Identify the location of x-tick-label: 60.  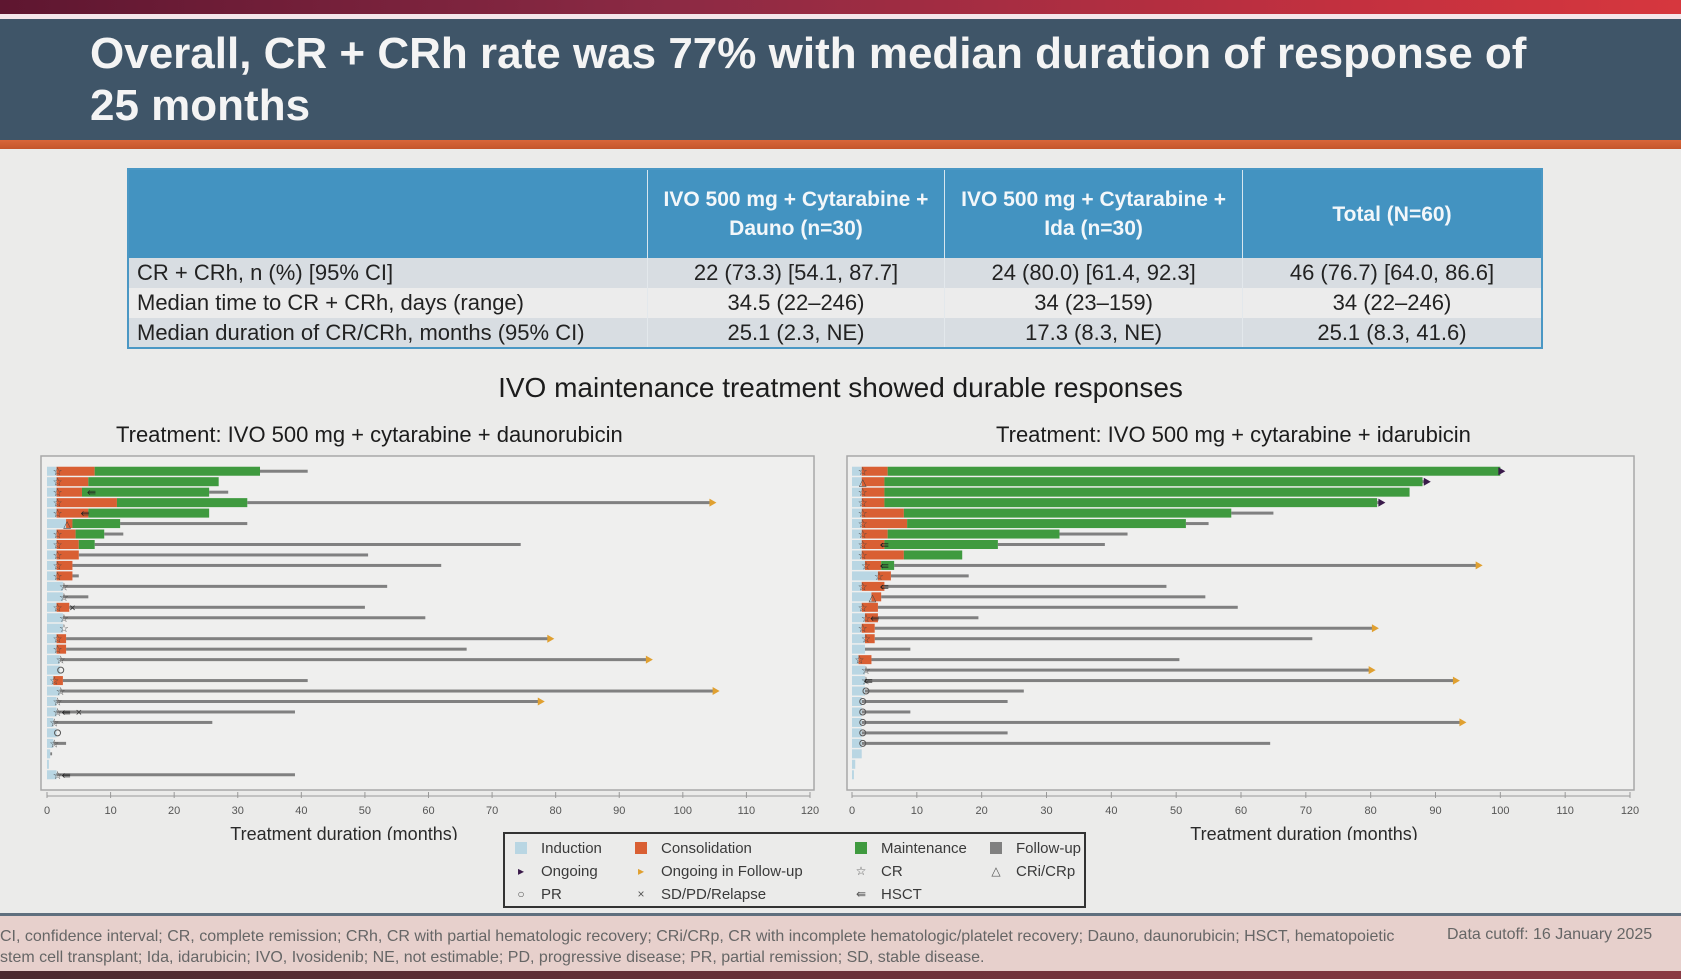
(1241, 811).